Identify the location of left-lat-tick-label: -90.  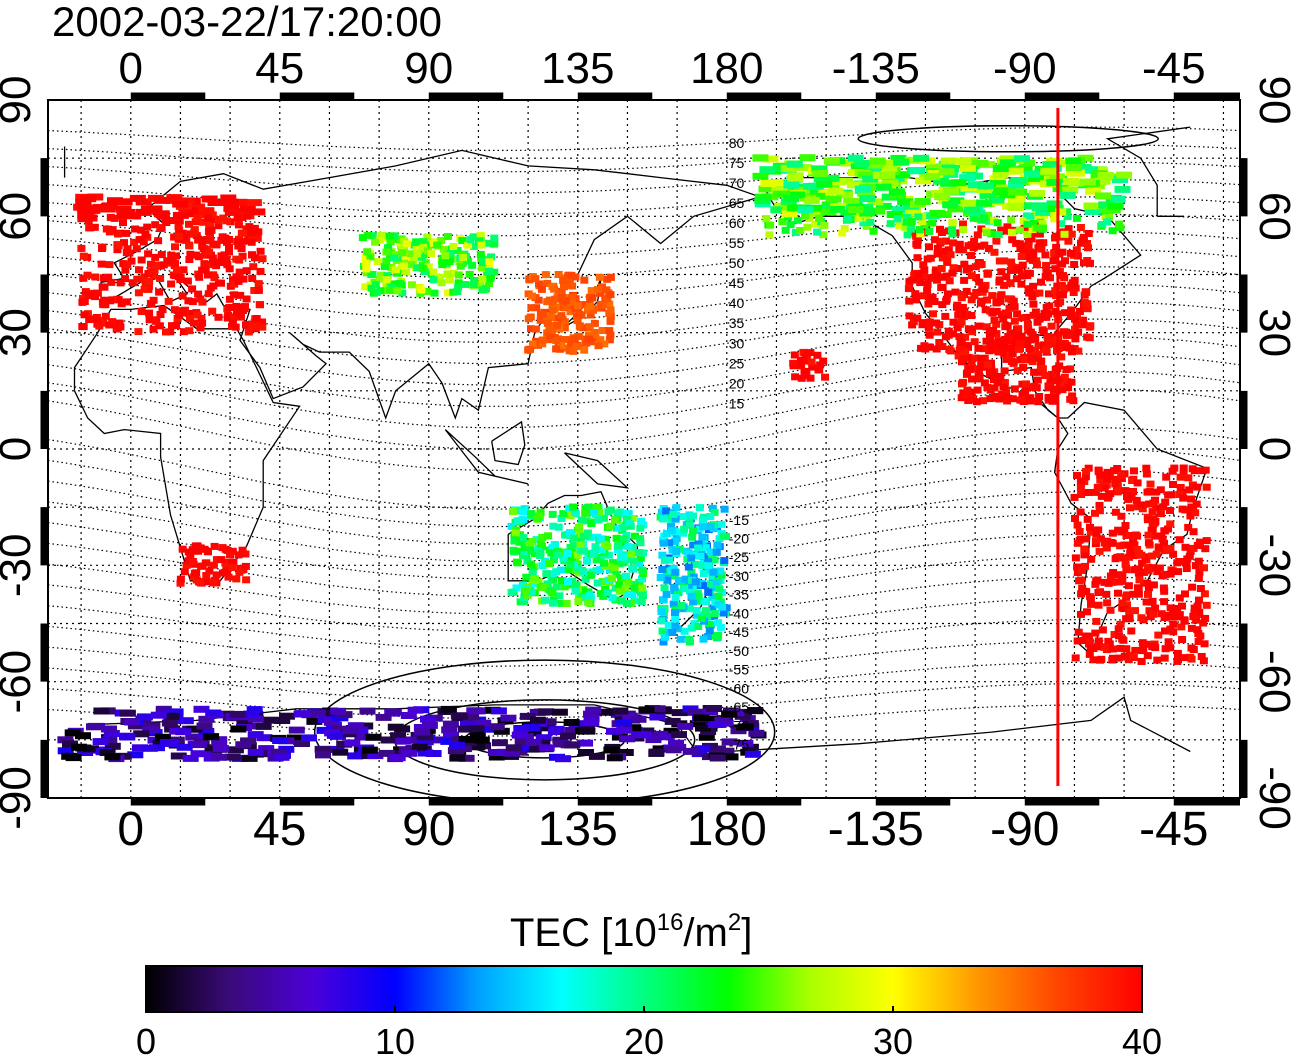
(20, 798).